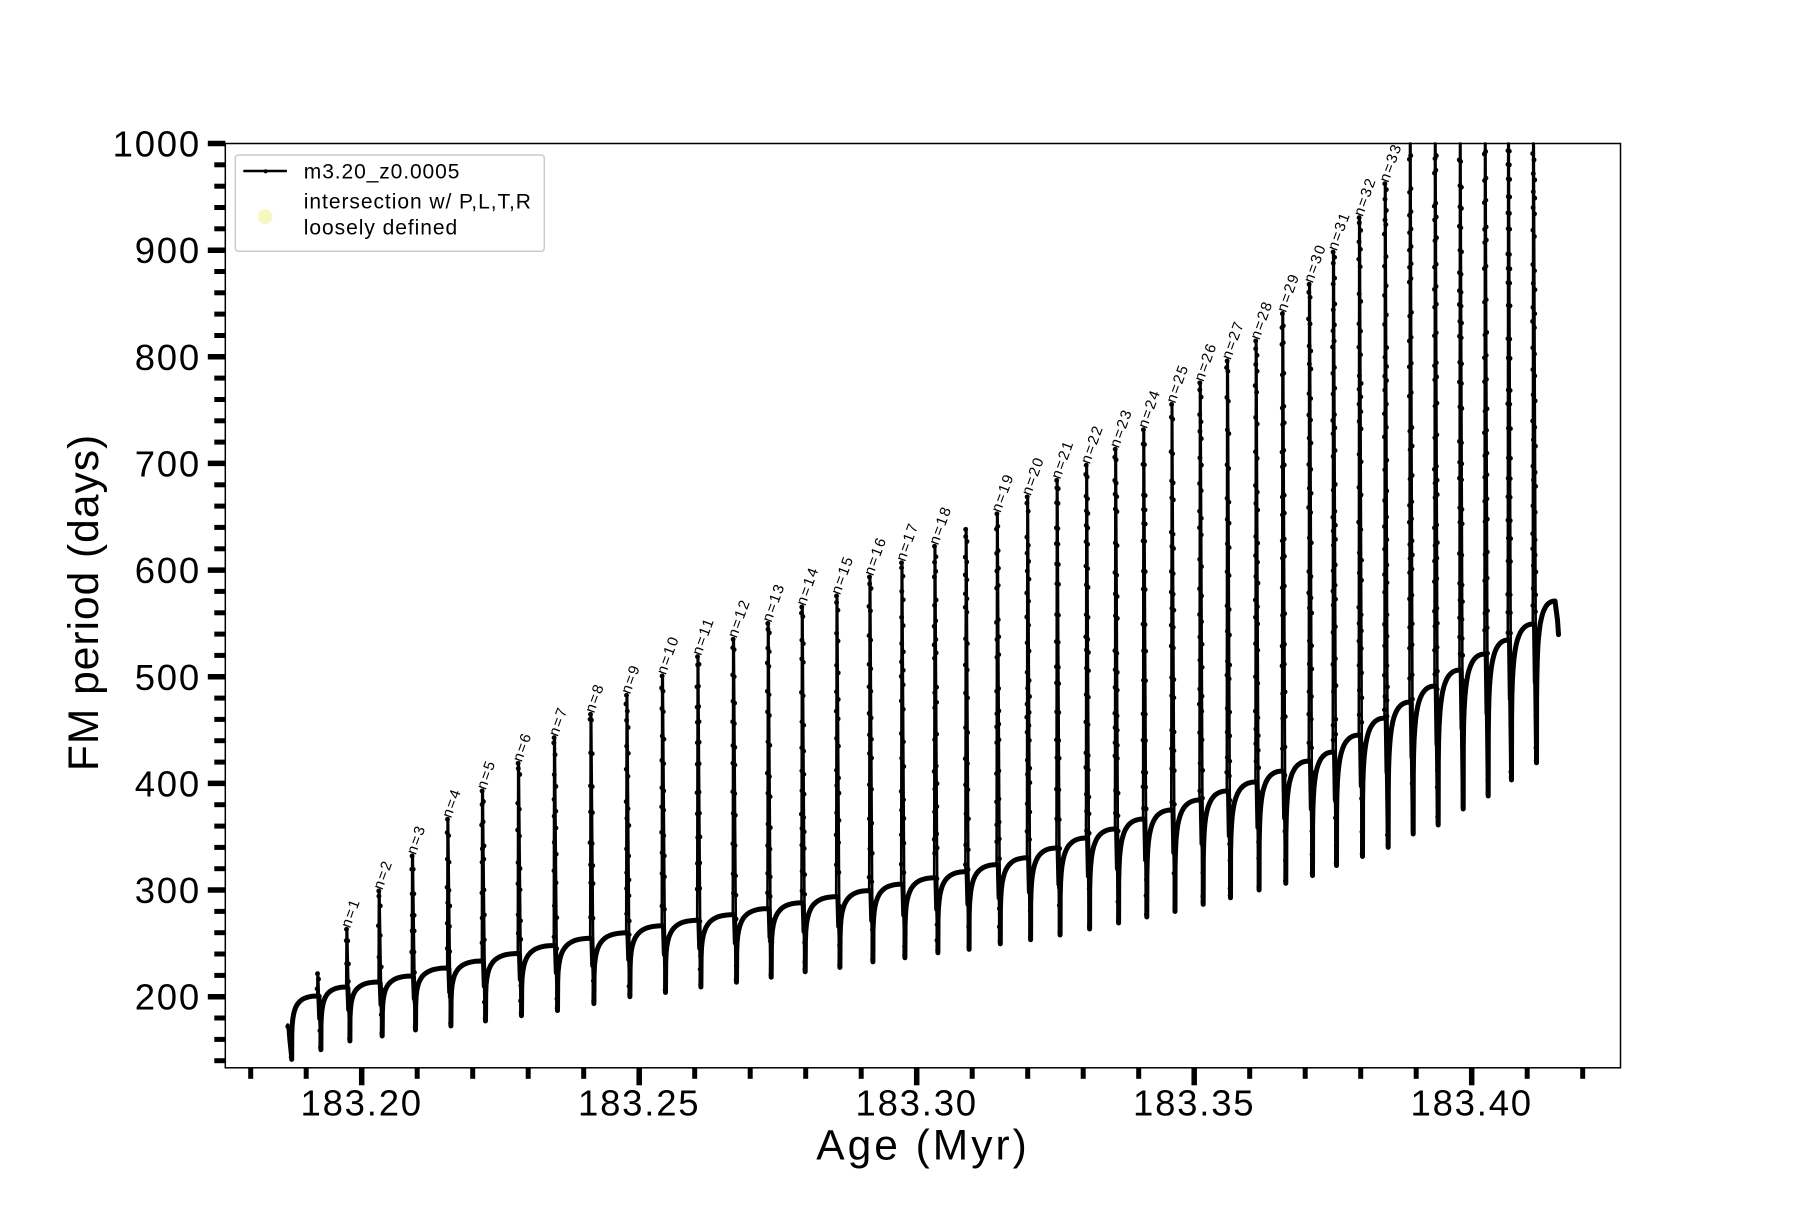 The width and height of the screenshot is (1800, 1205). I want to click on svg-text: 183.25, so click(639, 1103).